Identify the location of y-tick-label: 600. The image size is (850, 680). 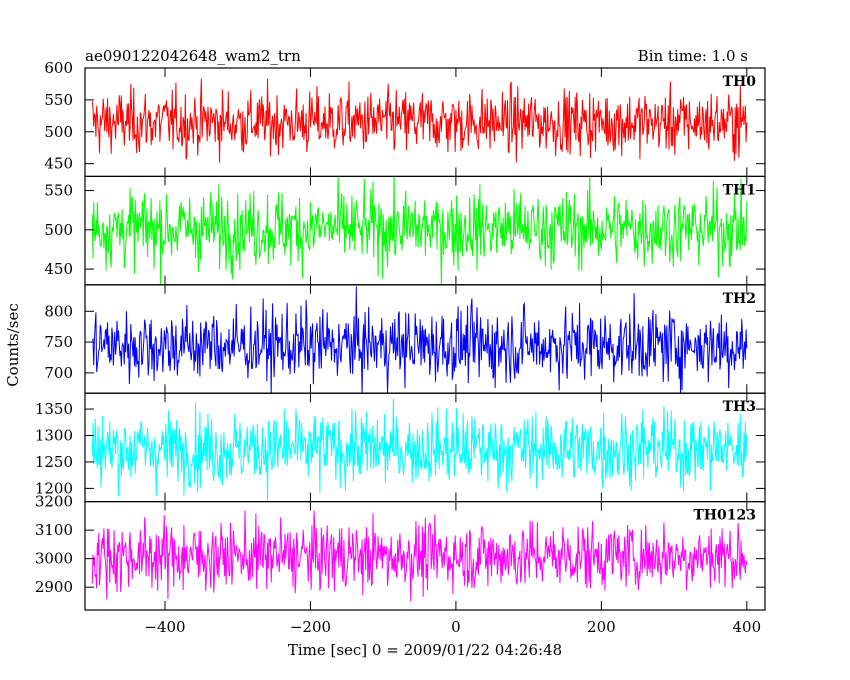
(58, 68).